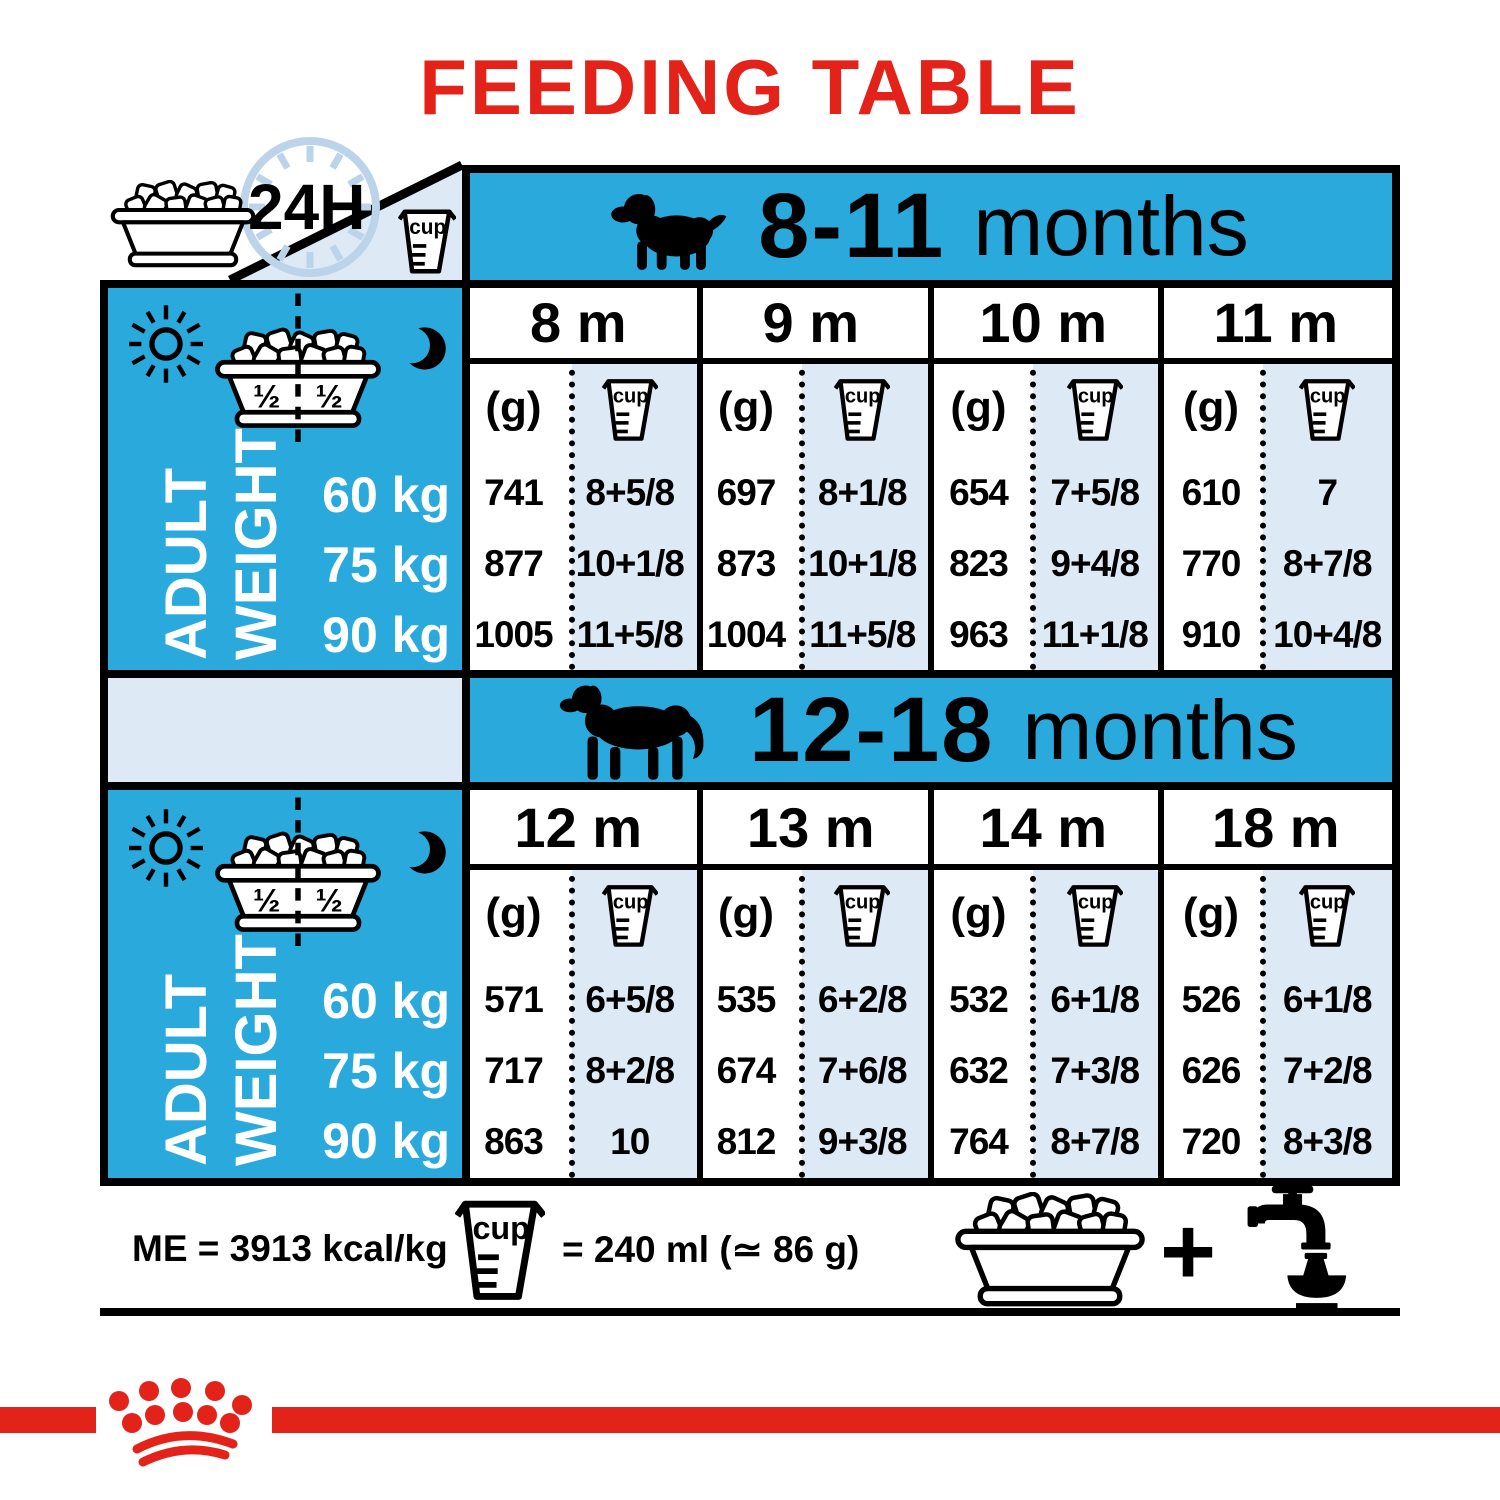 This screenshot has width=1500, height=1500. What do you see at coordinates (927, 730) in the screenshot?
I see `section2-header: 12-18 months` at bounding box center [927, 730].